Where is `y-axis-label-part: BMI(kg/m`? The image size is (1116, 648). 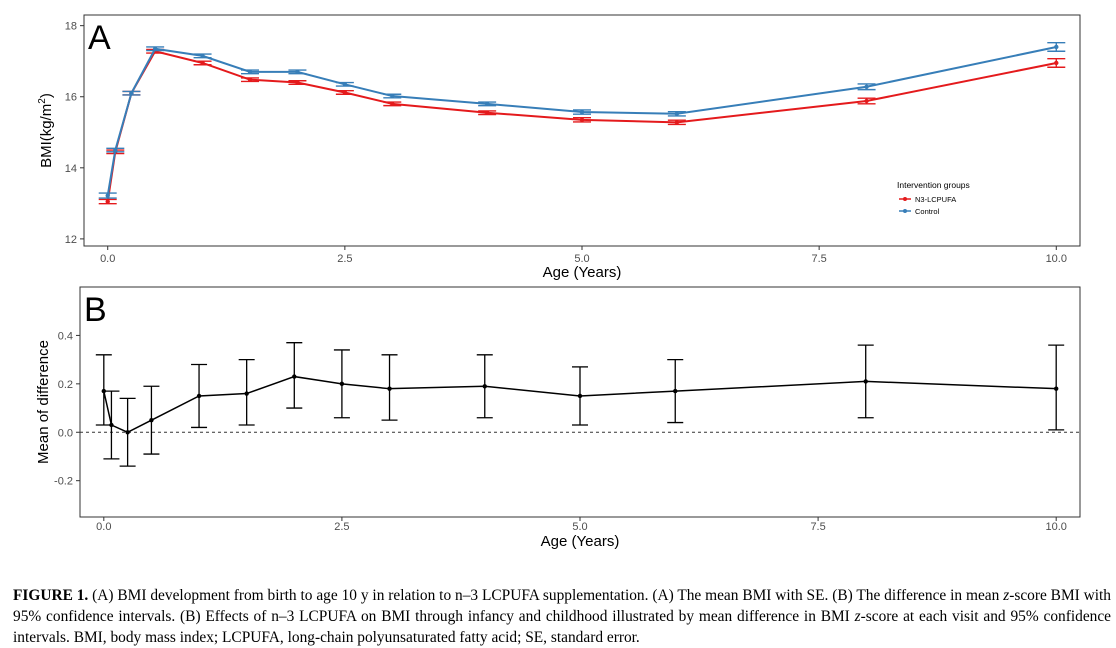 y-axis-label-part: BMI(kg/m is located at coordinates (46, 136).